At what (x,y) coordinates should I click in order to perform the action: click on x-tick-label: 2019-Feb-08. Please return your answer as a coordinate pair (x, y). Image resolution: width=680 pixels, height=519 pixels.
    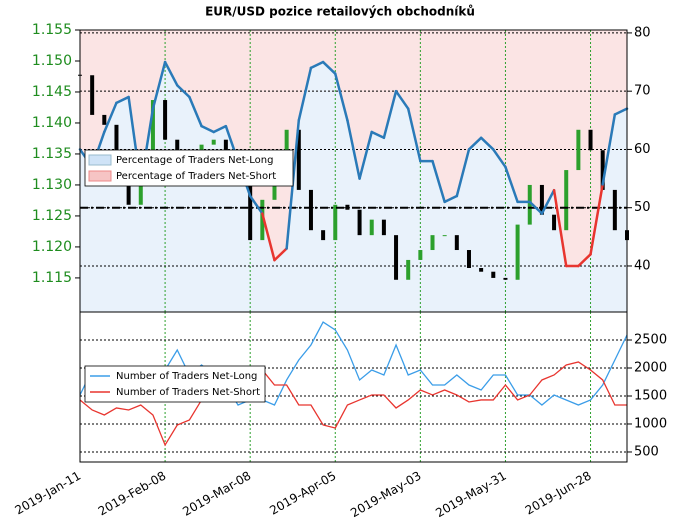
    Looking at the image, I should click on (132, 494).